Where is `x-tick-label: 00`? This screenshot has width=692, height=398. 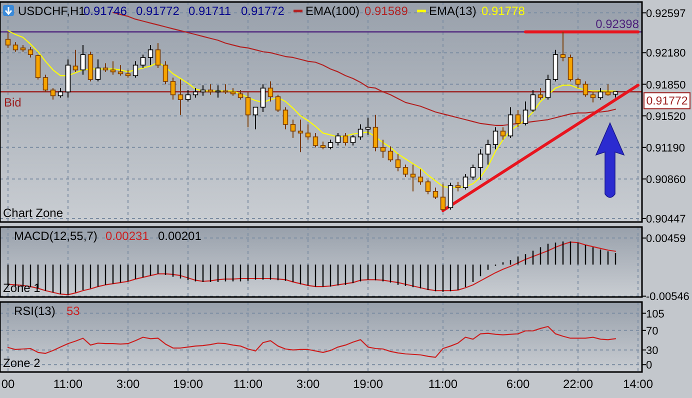 x-tick-label: 00 is located at coordinates (8, 384).